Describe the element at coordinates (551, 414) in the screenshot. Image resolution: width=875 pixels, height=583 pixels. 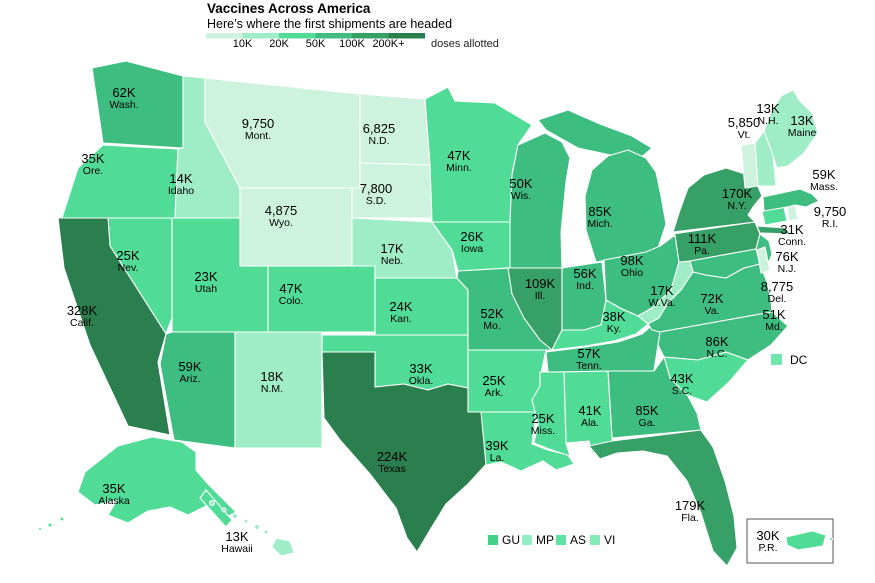
I see `state-miss` at that location.